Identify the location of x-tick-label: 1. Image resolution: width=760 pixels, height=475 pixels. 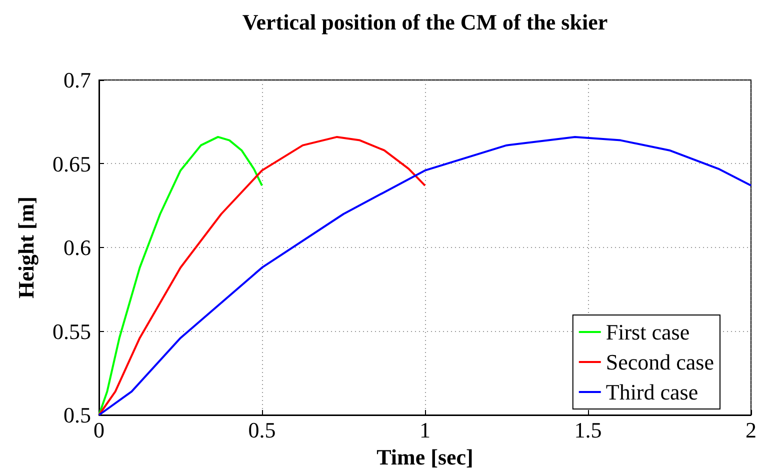
(425, 430).